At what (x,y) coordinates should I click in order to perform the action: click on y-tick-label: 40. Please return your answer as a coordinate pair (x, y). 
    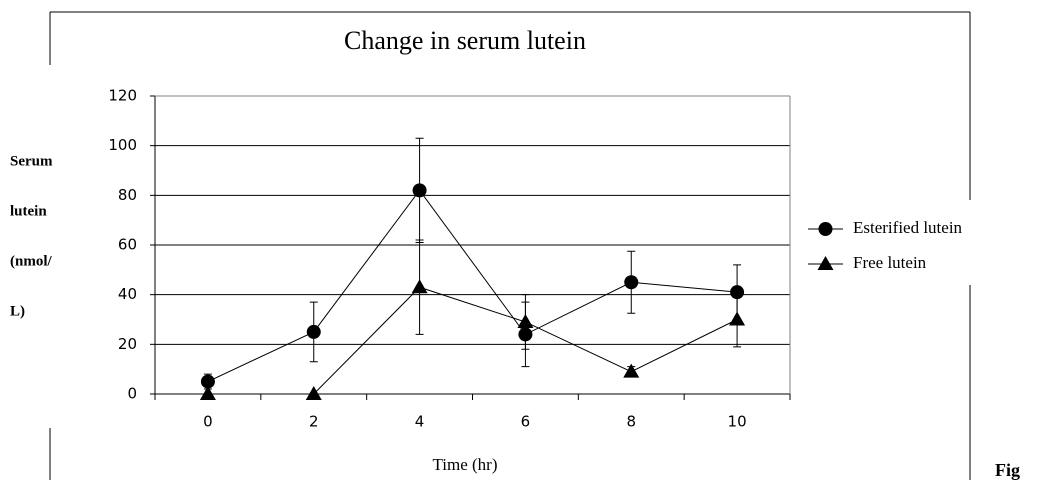
    Looking at the image, I should click on (127, 294).